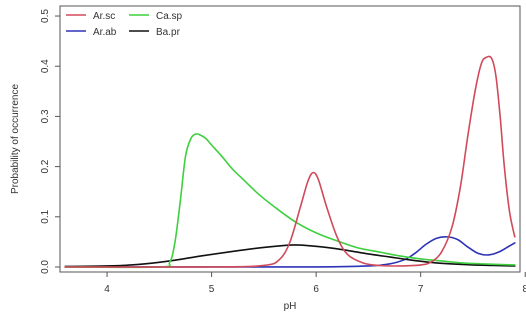 This screenshot has height=326, width=526. Describe the element at coordinates (290, 256) in the screenshot. I see `series-line-ba-pr` at that location.